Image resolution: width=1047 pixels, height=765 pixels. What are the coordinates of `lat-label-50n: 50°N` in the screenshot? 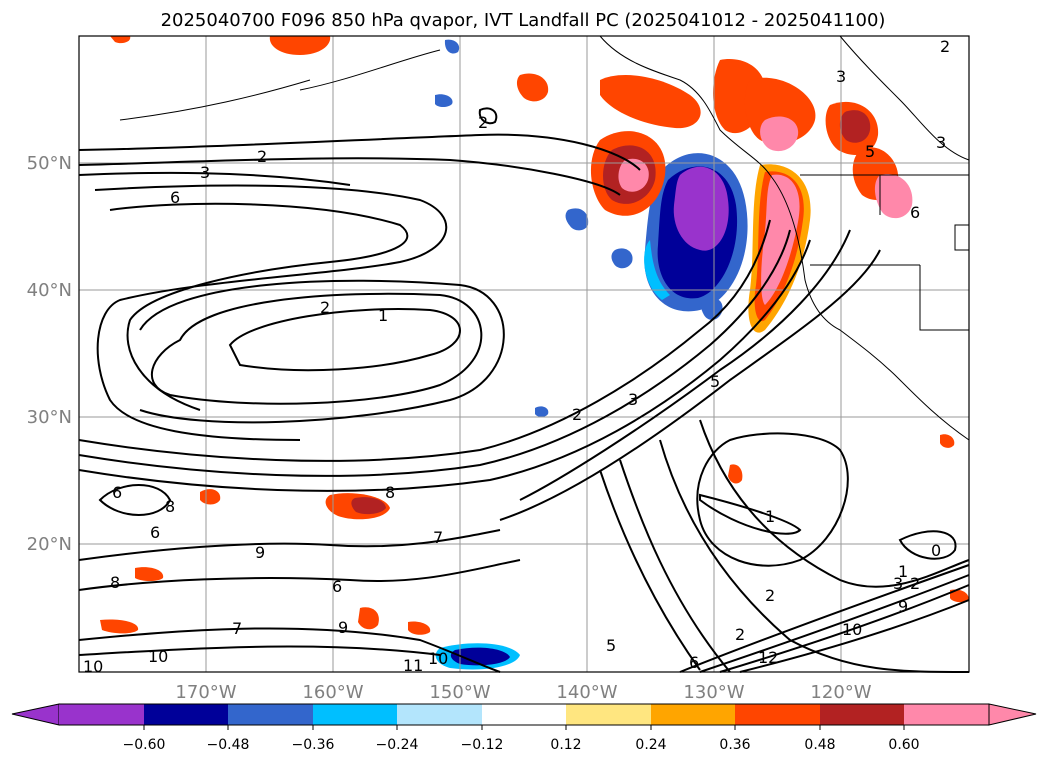 It's located at (49, 163).